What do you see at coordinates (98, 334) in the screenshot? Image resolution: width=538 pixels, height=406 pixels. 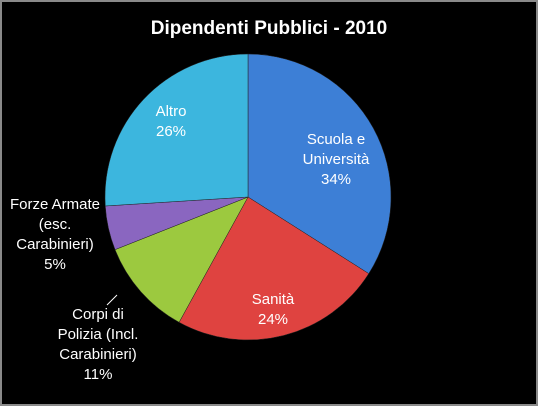 I see `category-label: Corpi di Polizia (Incl. Carabinieri)` at bounding box center [98, 334].